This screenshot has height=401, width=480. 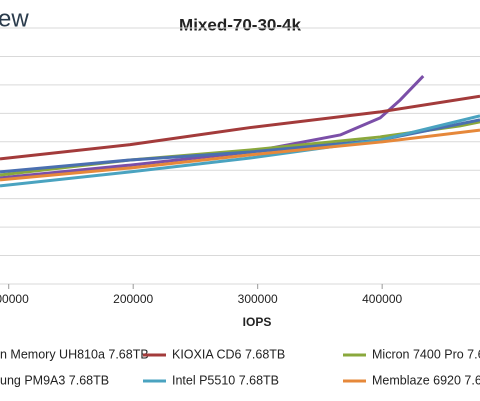 I want to click on legend-label: n Memory UH810a 7.68TB, so click(x=74, y=354).